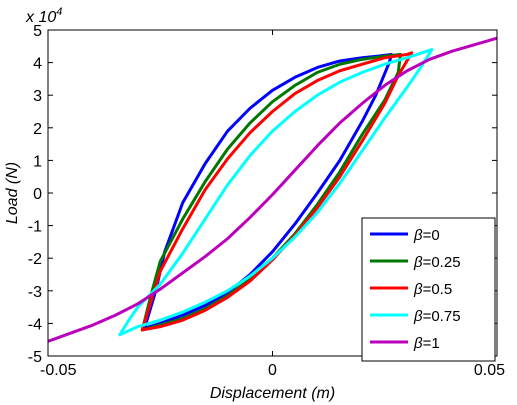 The width and height of the screenshot is (517, 405). I want to click on x-tick-label: 0, so click(272, 370).